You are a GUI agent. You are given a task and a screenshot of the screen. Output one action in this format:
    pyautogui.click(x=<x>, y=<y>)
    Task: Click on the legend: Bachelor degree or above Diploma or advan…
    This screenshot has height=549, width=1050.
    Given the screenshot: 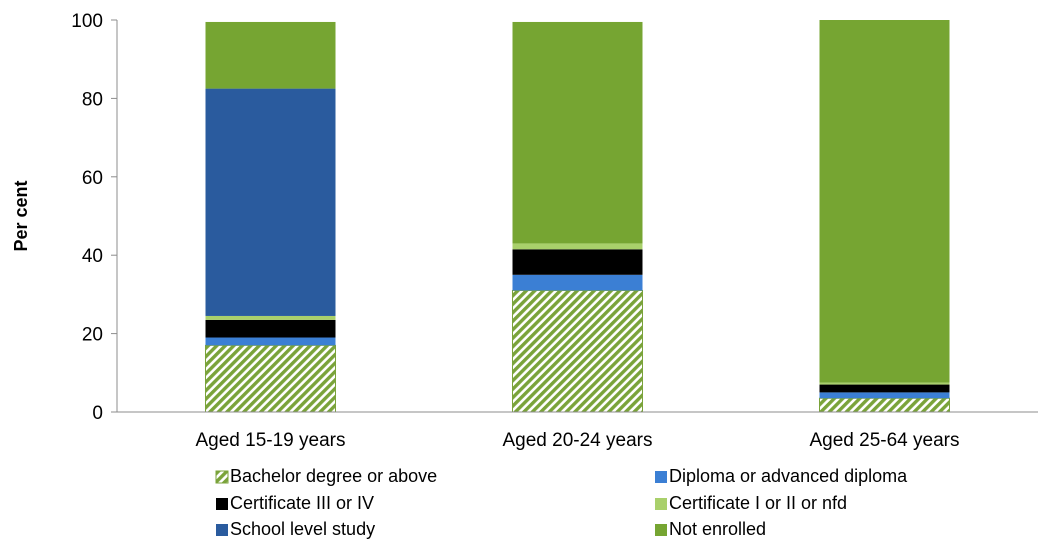 What is the action you would take?
    pyautogui.click(x=561, y=502)
    